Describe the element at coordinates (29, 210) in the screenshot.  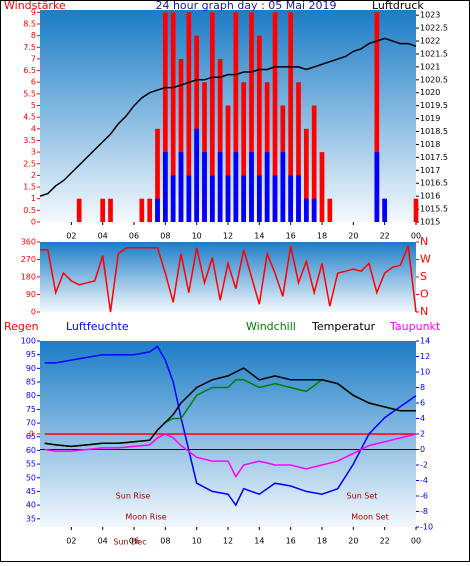
I see `y-tick-label: 0.5` at that location.